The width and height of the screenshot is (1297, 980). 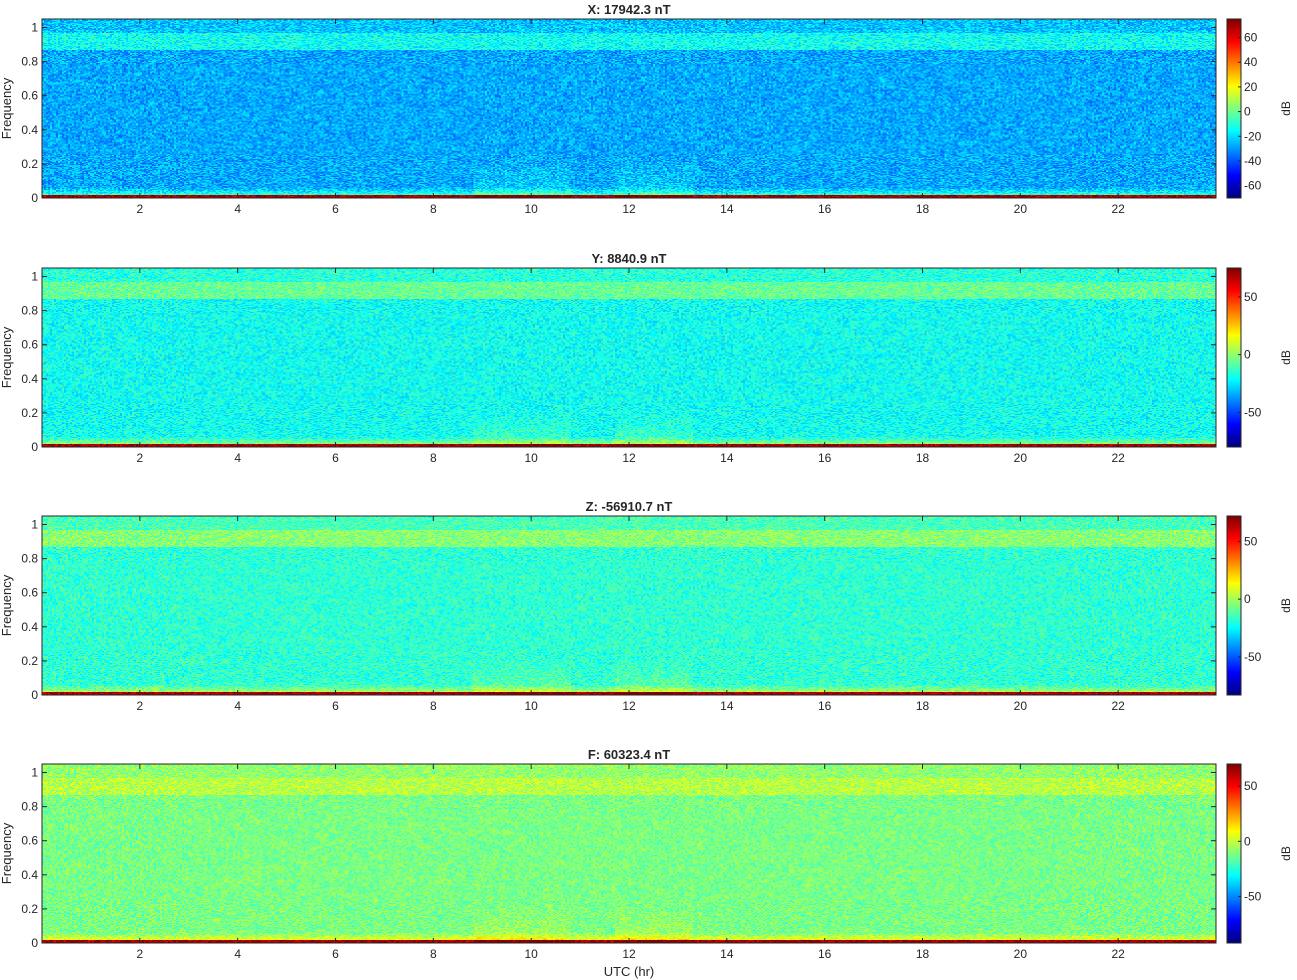 I want to click on panel-title: Y: 8840.9 nT, so click(x=629, y=258).